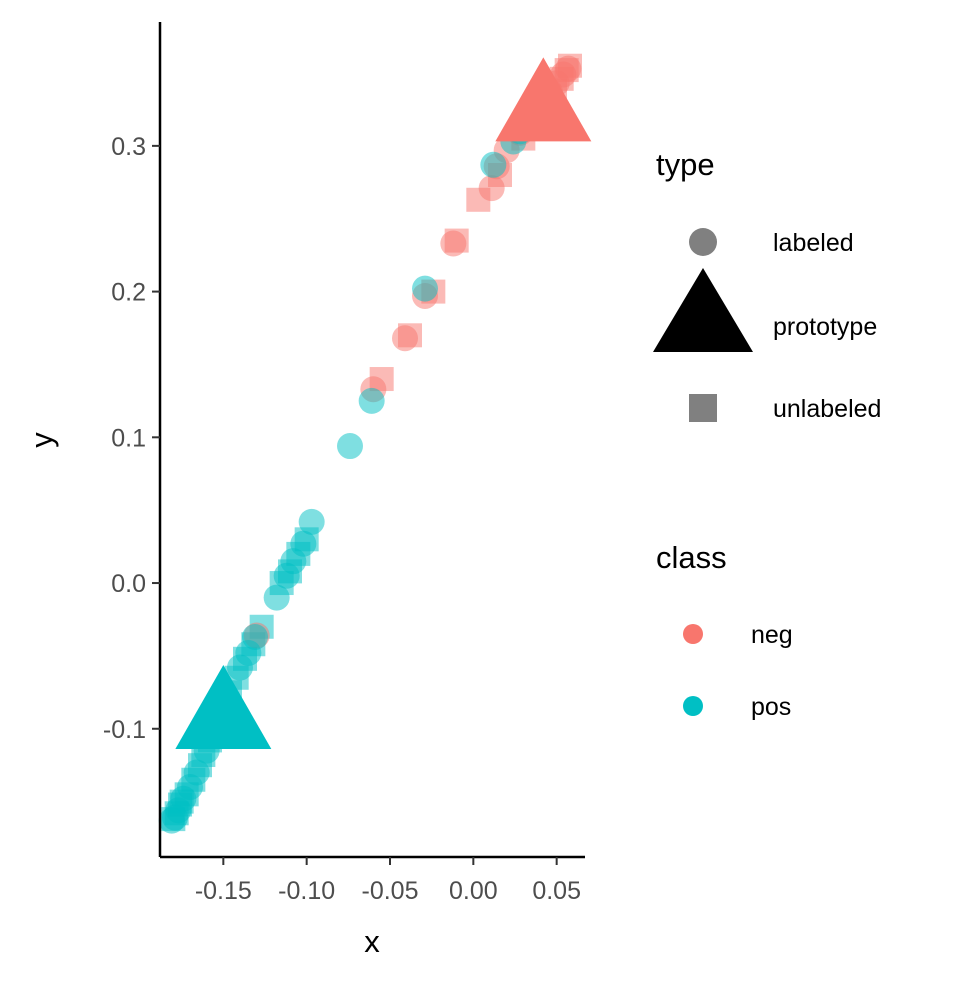  Describe the element at coordinates (825, 327) in the screenshot. I see `legend-label-prototype: prototype` at that location.